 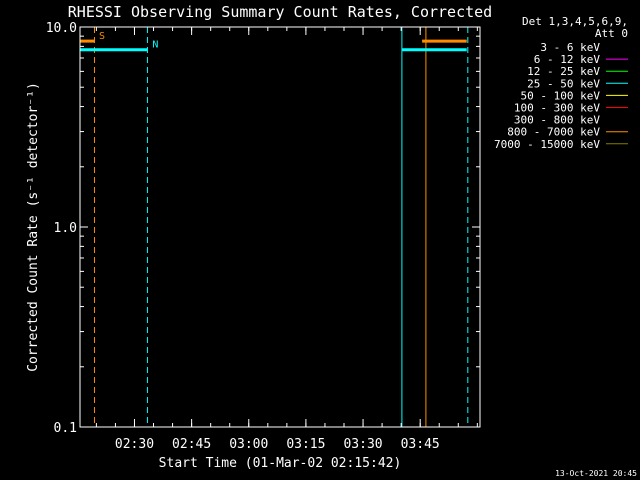 I want to click on y-tick-label: 0.1, so click(x=65, y=428).